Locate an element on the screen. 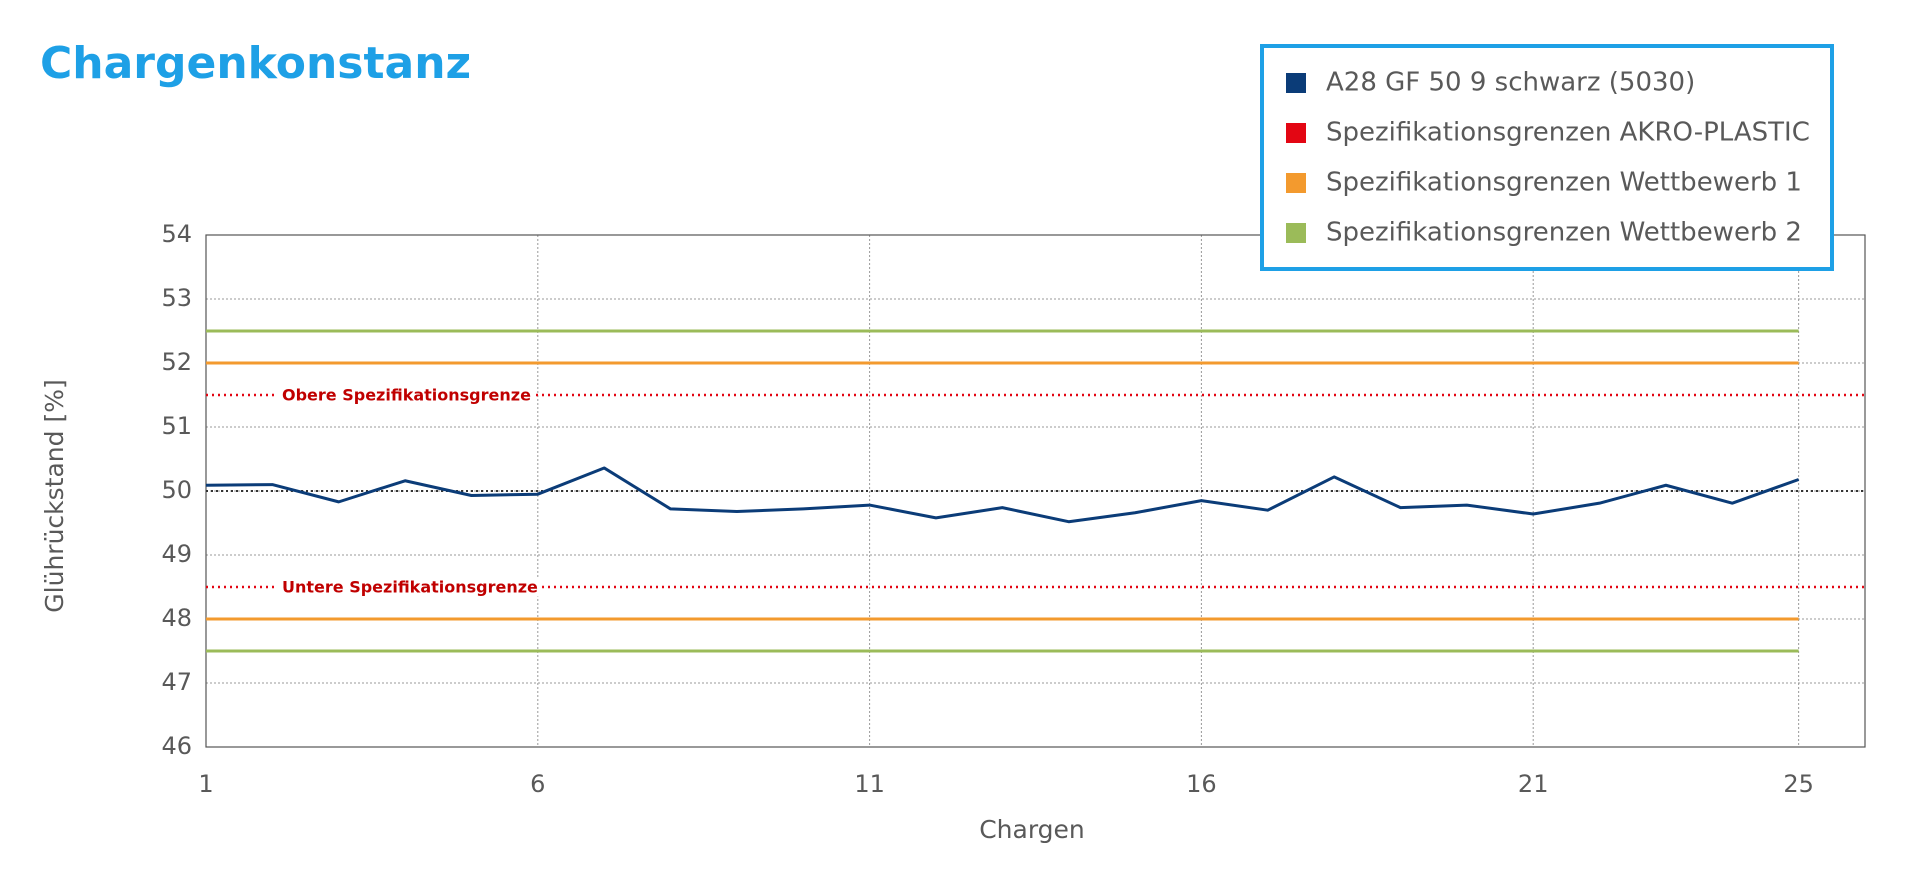  y-tick-label: 52 is located at coordinates (176, 362).